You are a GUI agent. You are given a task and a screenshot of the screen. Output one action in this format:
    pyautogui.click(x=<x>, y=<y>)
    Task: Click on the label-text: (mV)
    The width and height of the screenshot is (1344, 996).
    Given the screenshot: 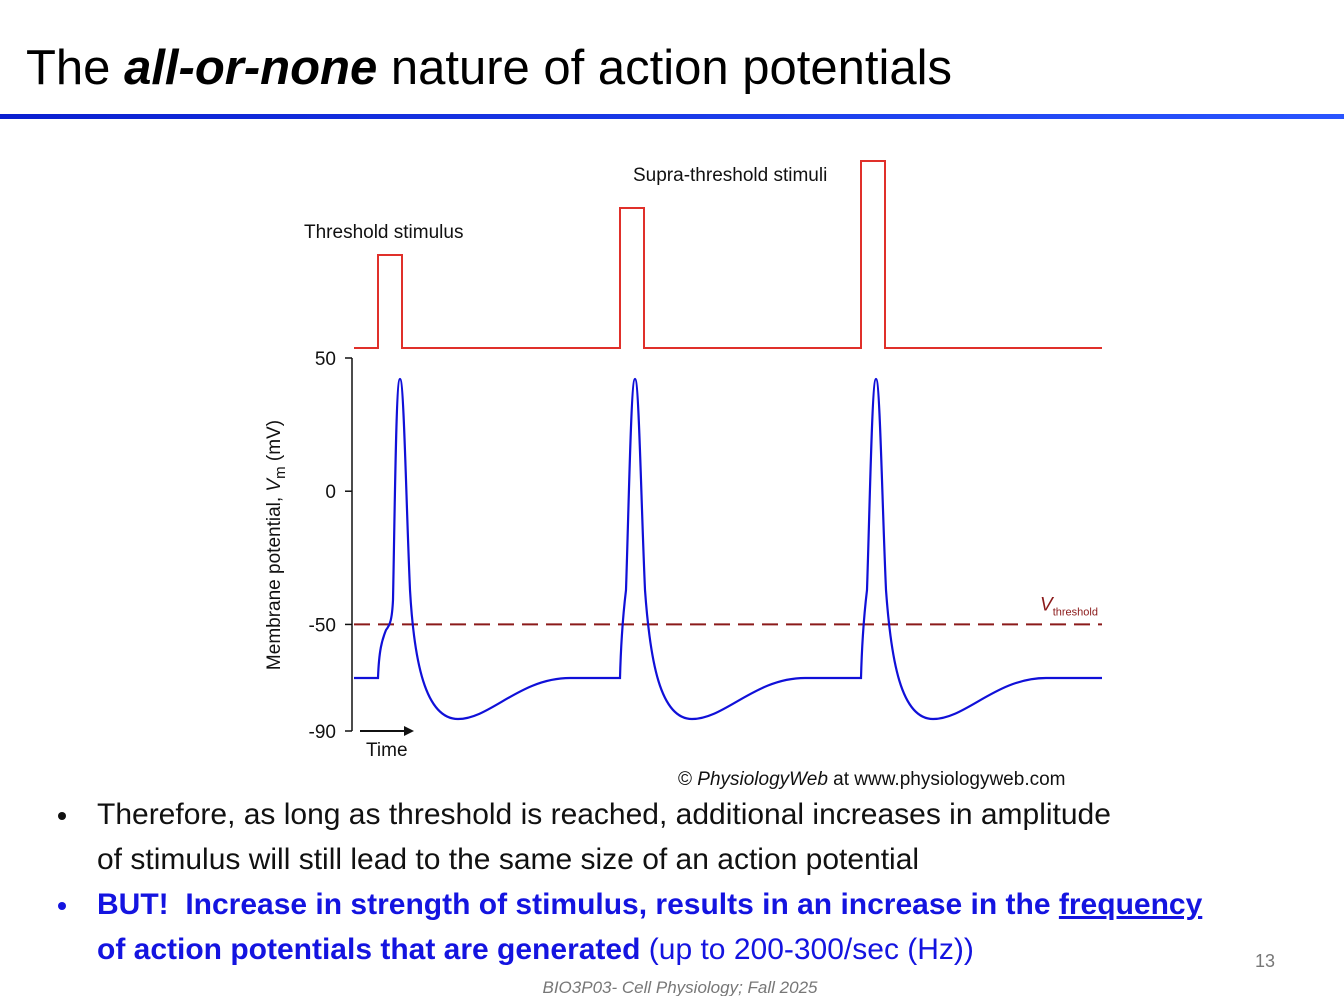 What is the action you would take?
    pyautogui.click(x=274, y=443)
    